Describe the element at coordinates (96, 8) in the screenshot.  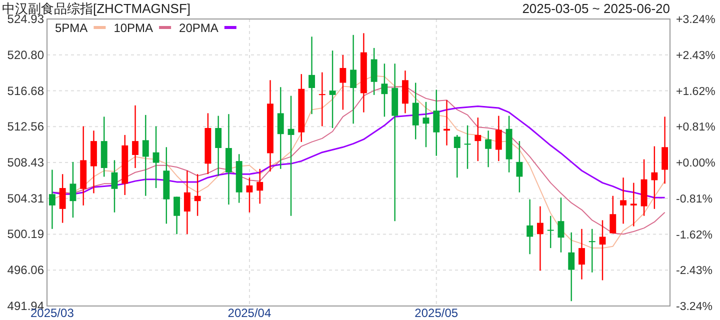
I see `chart-title: 中汉副食品综指[ZHCTMAGNSF]` at that location.